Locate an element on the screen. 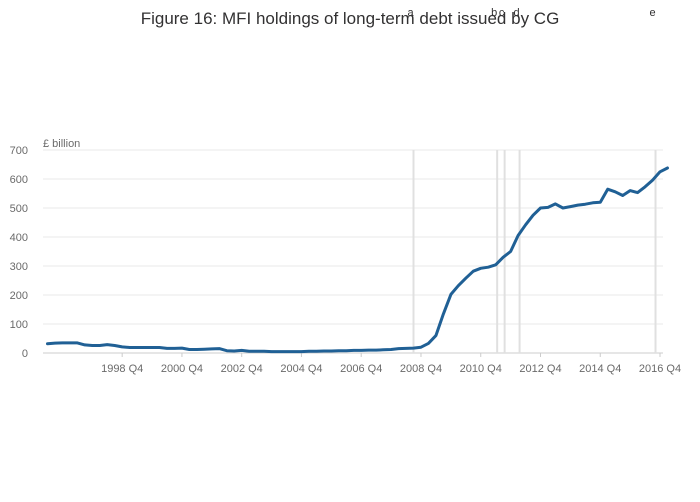  y-tick-label: 300 is located at coordinates (19, 267).